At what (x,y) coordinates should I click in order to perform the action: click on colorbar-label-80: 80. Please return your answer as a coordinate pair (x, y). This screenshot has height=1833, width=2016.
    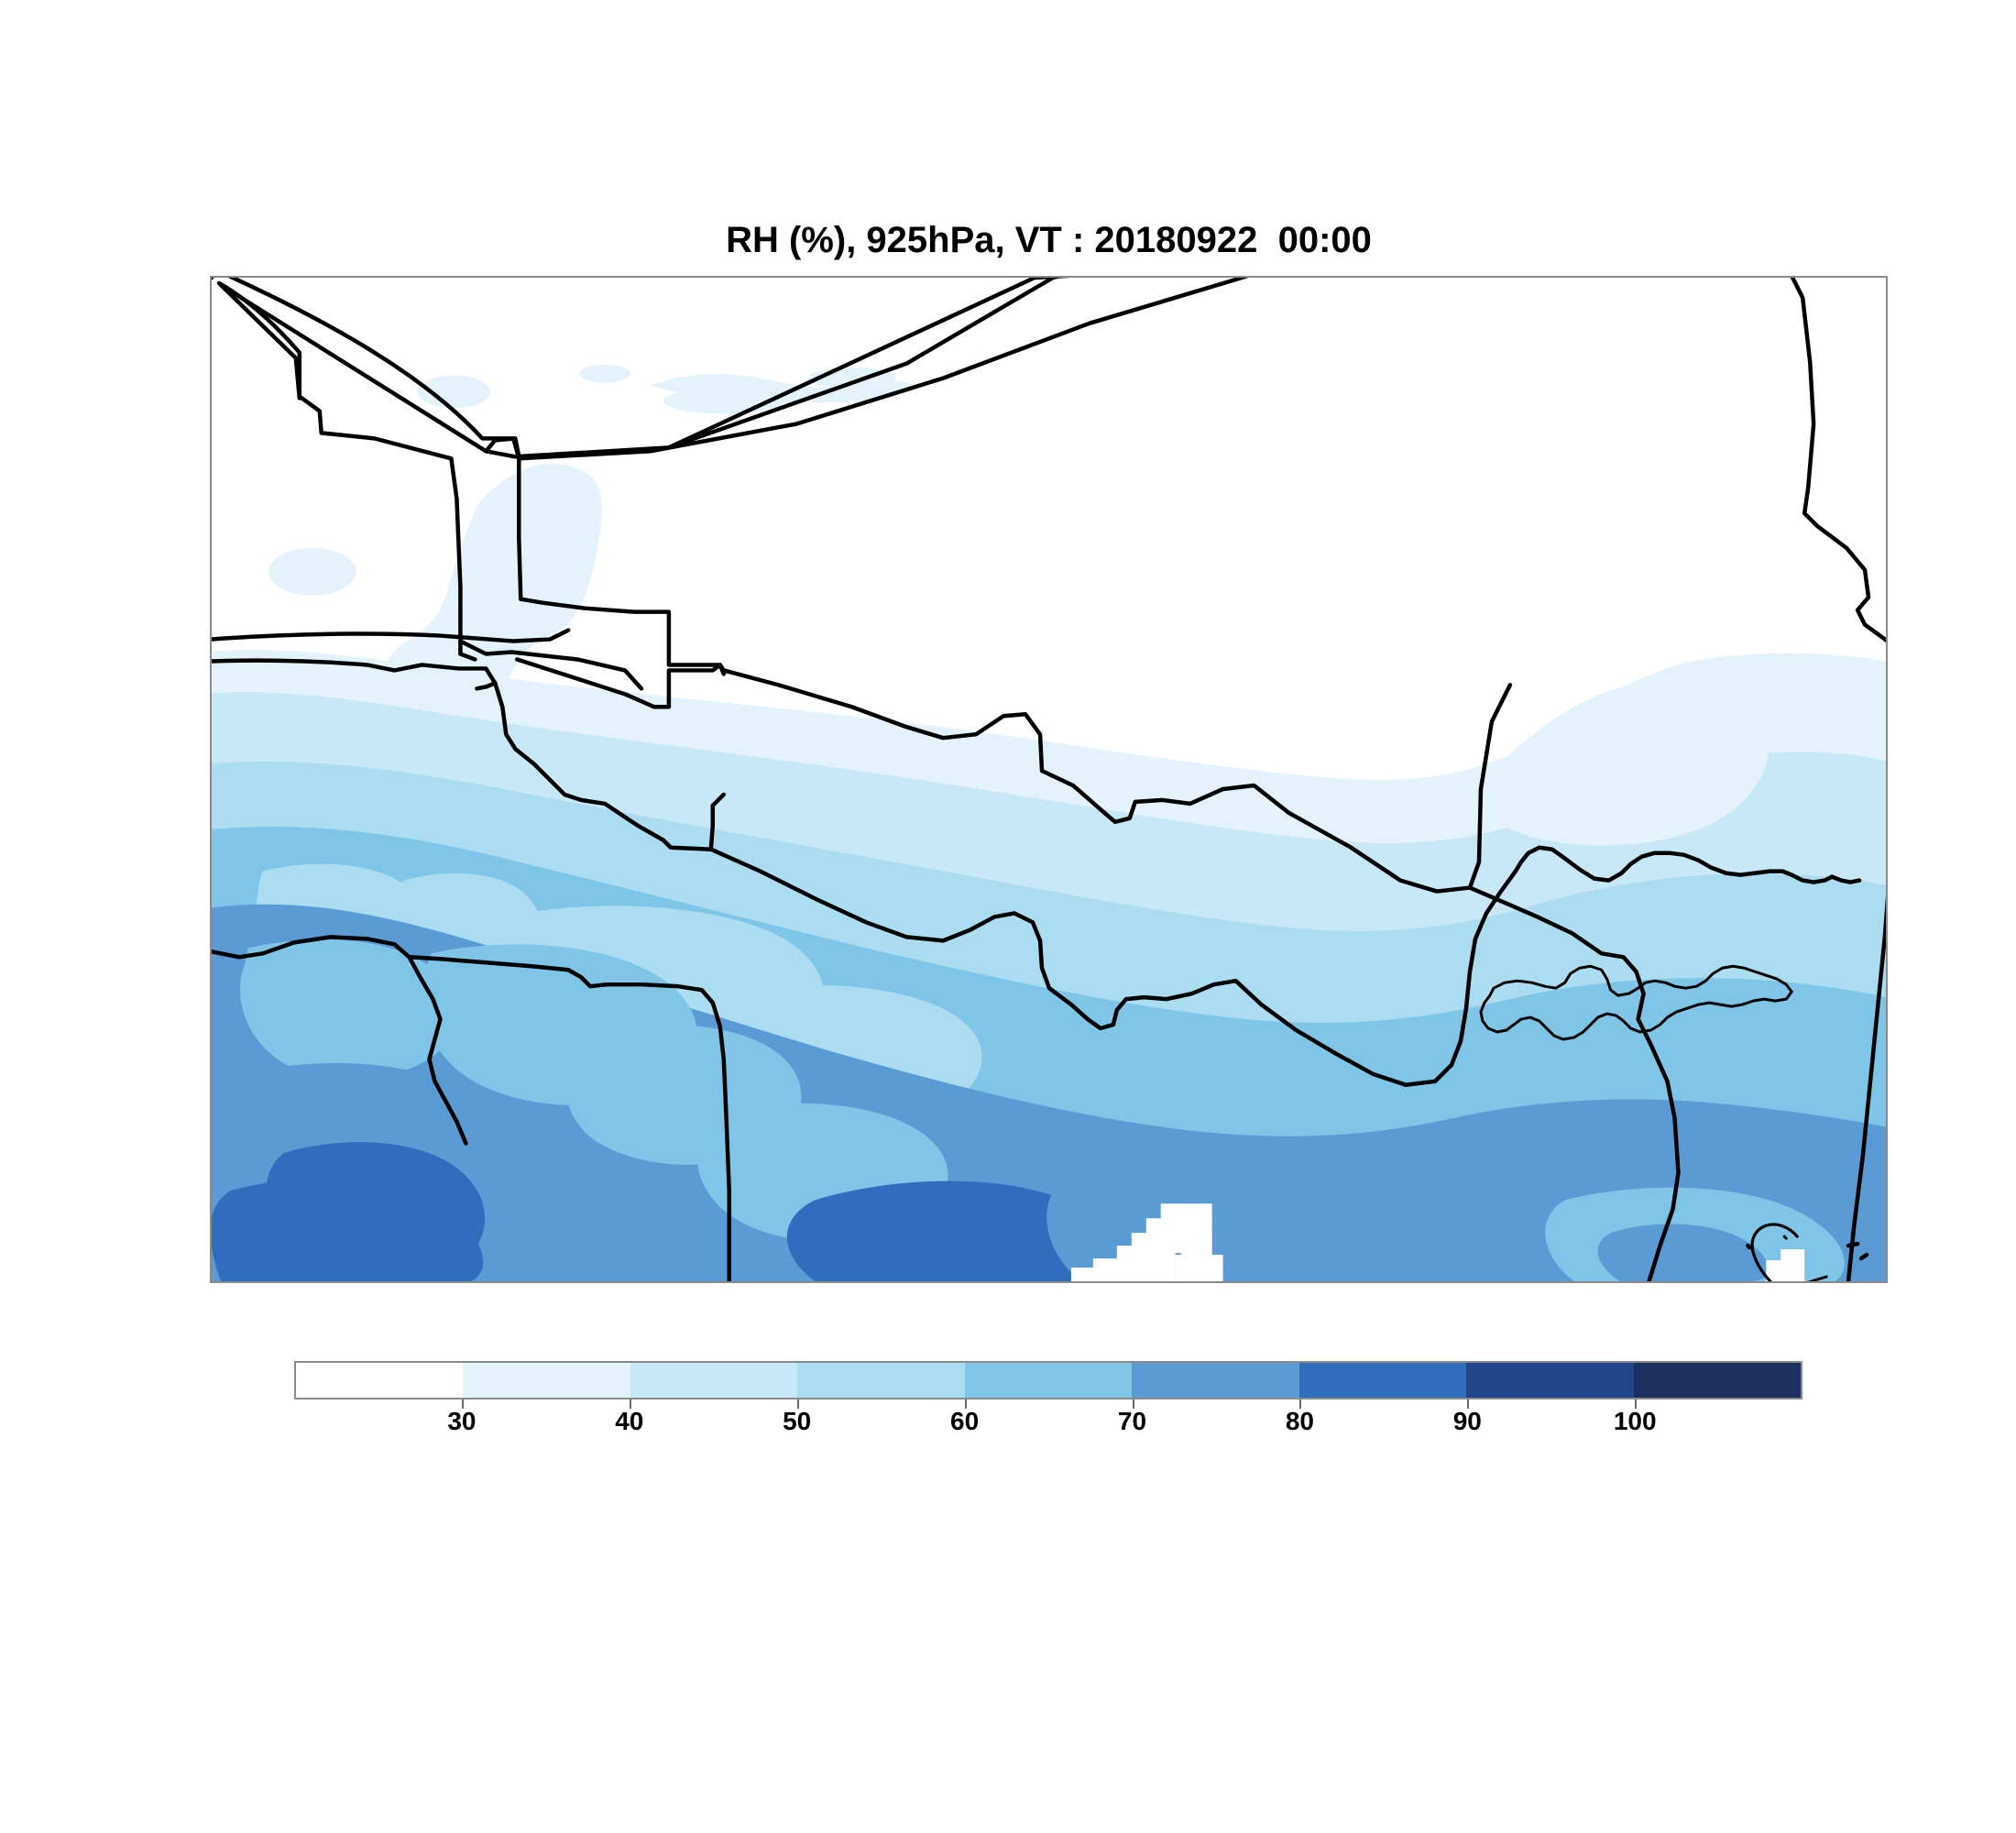
    Looking at the image, I should click on (1299, 1421).